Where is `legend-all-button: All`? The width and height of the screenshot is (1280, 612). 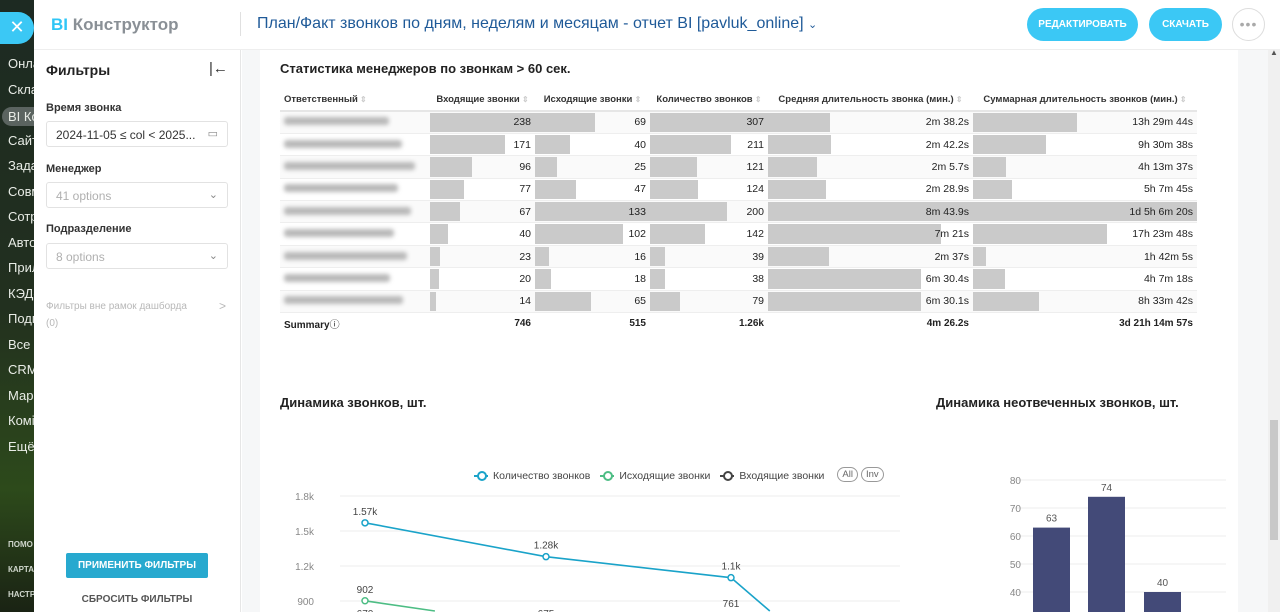 legend-all-button: All is located at coordinates (847, 474).